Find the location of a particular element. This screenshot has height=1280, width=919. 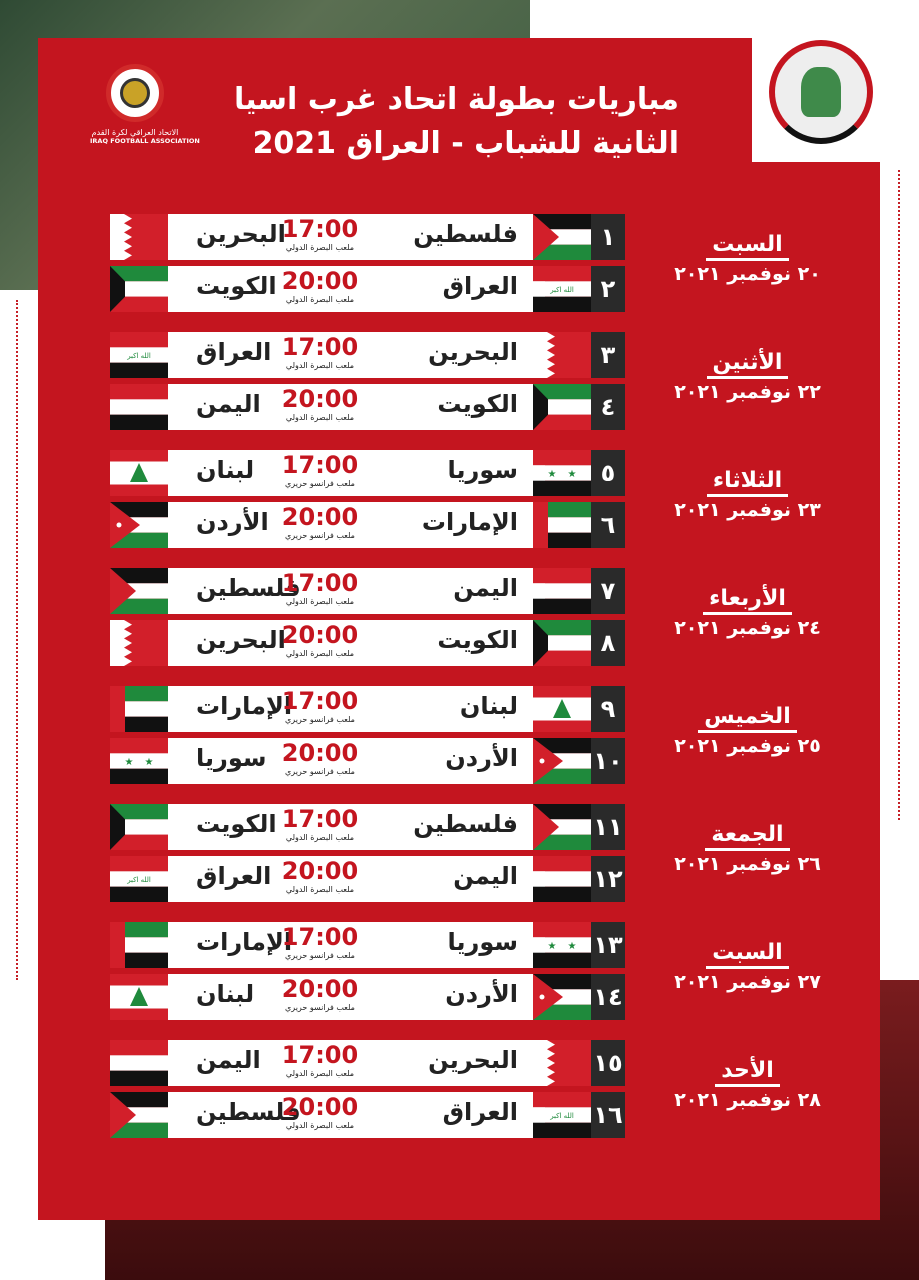

match-number: ١١ is located at coordinates (608, 827).